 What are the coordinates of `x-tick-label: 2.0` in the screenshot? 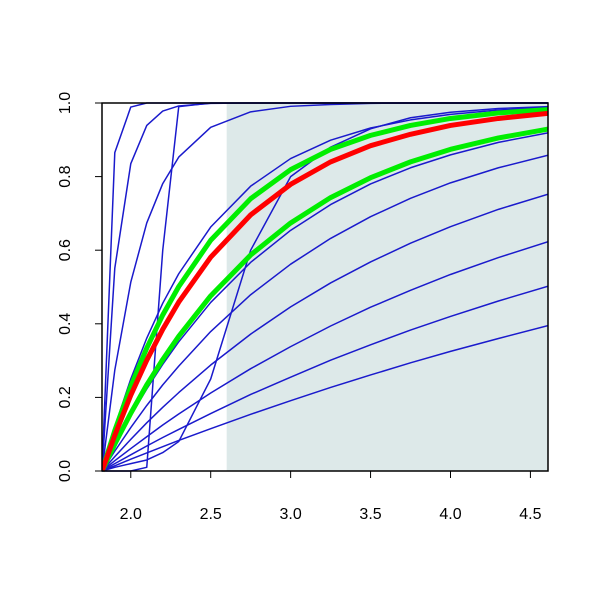 It's located at (131, 514).